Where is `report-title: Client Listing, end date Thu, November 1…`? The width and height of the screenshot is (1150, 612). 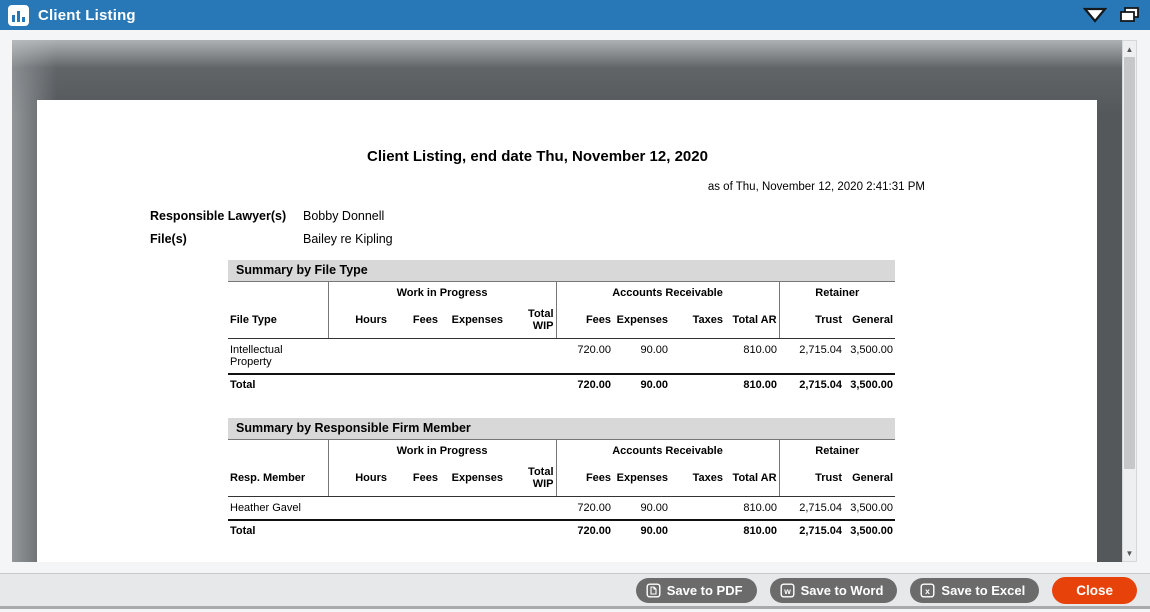
report-title: Client Listing, end date Thu, November 1… is located at coordinates (537, 156).